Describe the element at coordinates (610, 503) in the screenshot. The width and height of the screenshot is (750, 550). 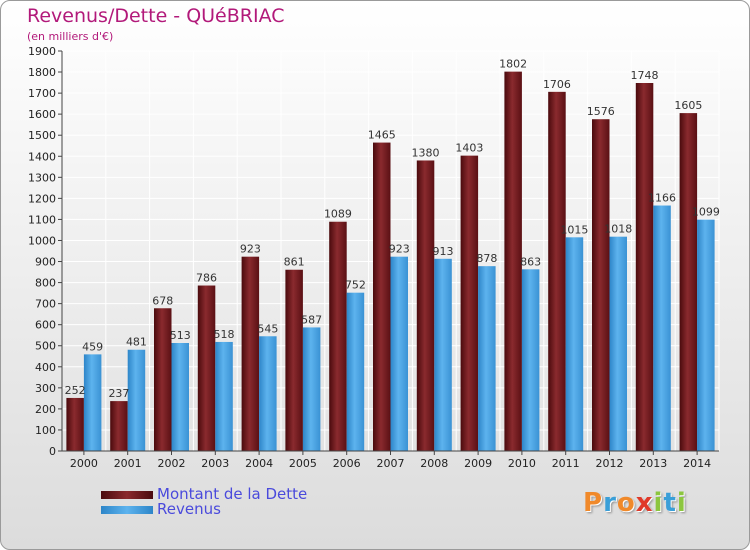
I see `logo-letter: r` at that location.